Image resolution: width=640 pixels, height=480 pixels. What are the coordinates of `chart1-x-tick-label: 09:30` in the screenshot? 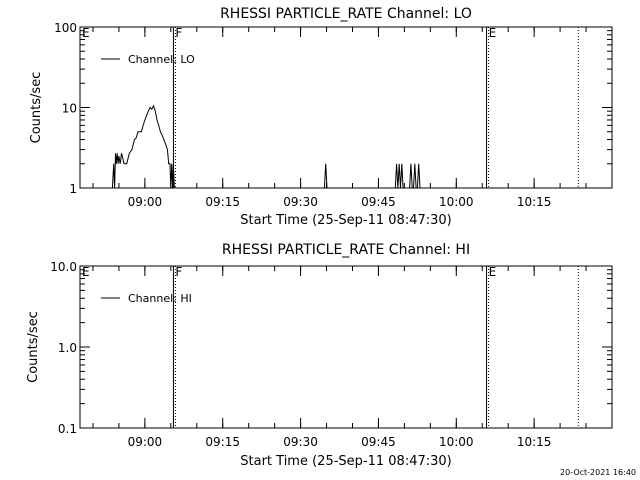 It's located at (300, 202).